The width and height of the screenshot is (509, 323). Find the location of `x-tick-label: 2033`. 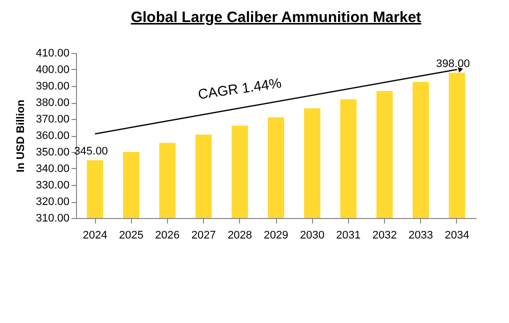

x-tick-label: 2033 is located at coordinates (421, 236).